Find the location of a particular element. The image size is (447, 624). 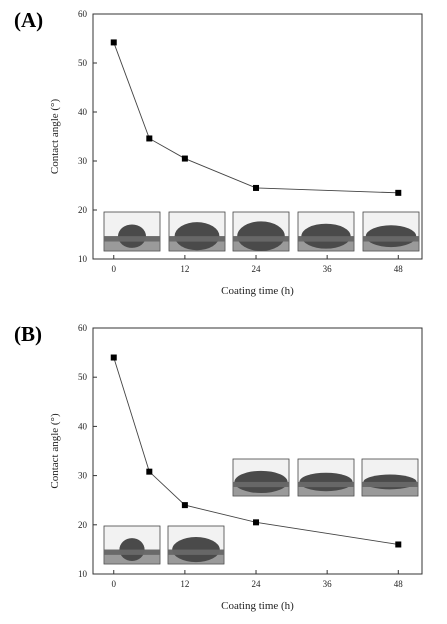

panel-label: (B) is located at coordinates (28, 334).